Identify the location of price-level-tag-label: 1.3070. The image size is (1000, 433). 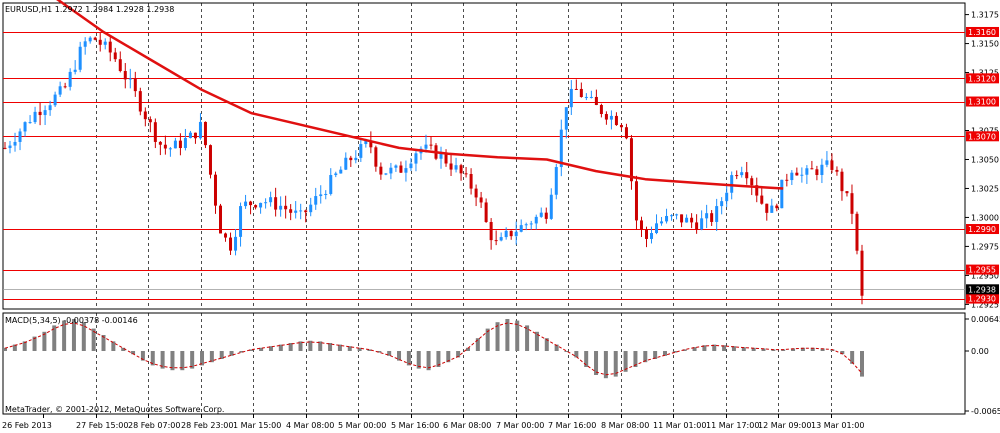
(982, 136).